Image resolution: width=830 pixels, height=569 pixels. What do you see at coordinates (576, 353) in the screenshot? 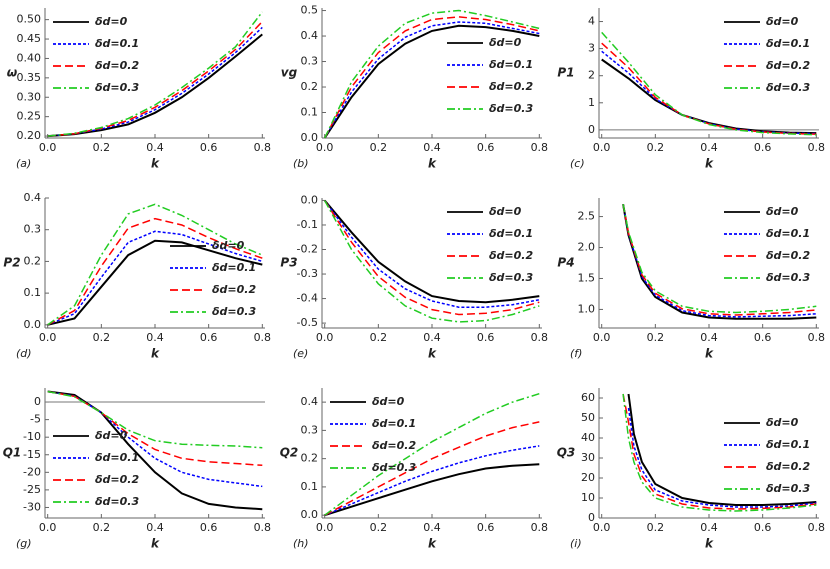
I see `panel-label: (f)` at bounding box center [576, 353].